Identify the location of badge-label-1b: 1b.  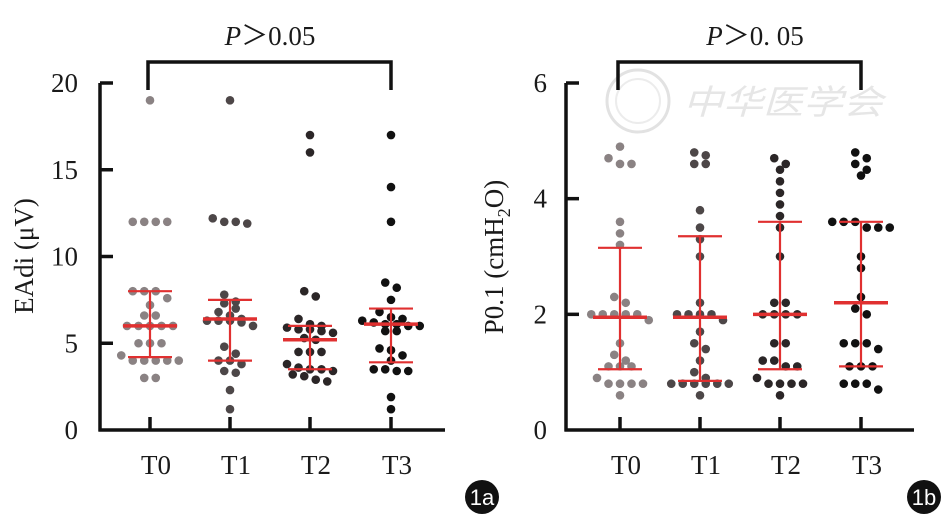
(924, 497).